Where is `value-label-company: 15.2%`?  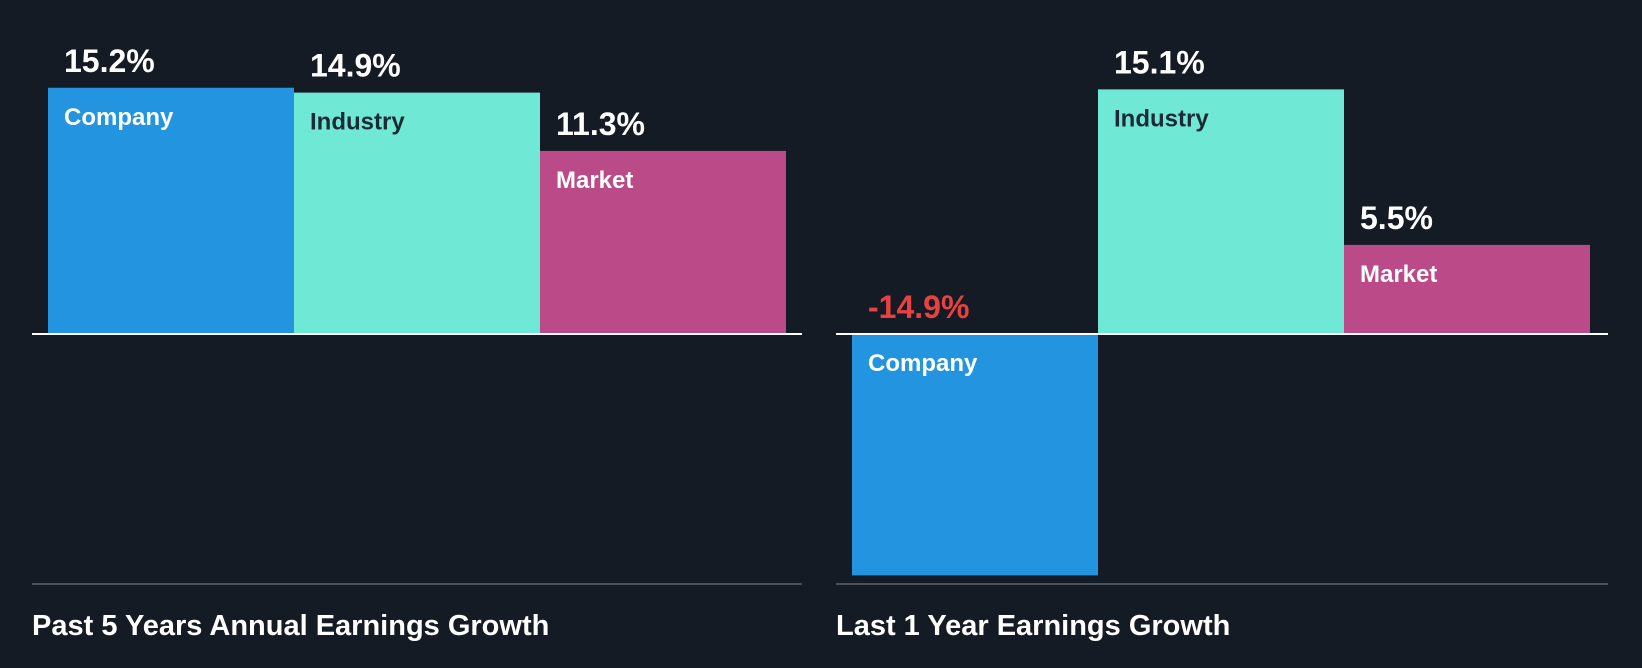
value-label-company: 15.2% is located at coordinates (109, 61).